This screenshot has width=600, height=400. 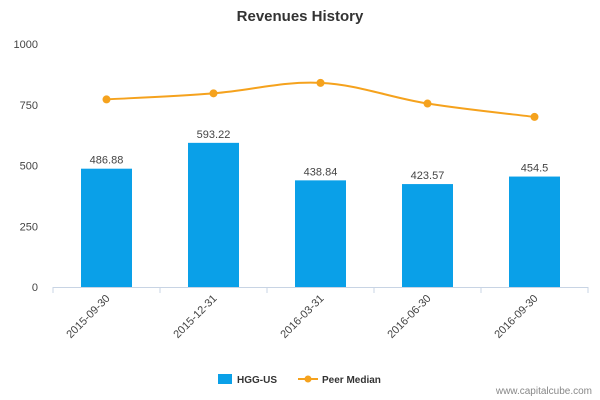 I want to click on y-tick-label: 750, so click(x=29, y=106).